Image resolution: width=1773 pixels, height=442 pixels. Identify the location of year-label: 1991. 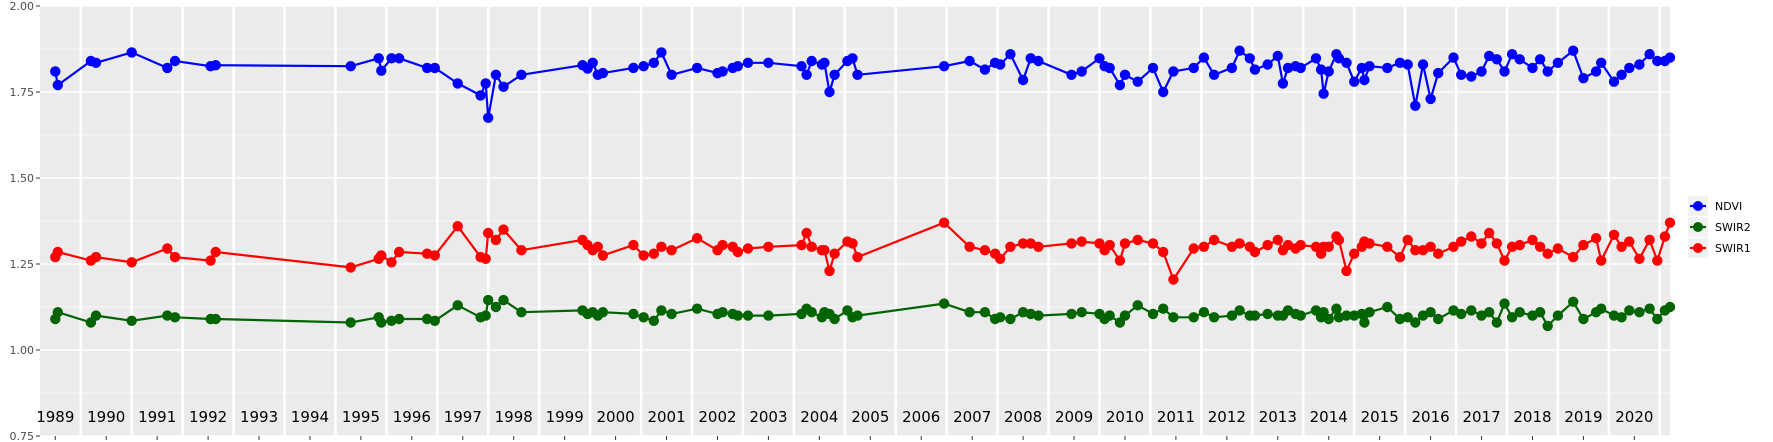
(157, 417).